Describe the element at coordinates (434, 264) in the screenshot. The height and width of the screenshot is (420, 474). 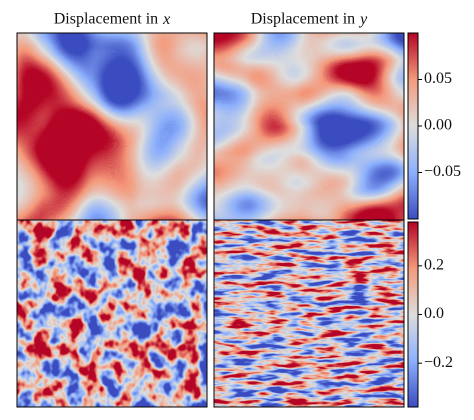
I see `colorbar-tick-label: 0.2` at that location.